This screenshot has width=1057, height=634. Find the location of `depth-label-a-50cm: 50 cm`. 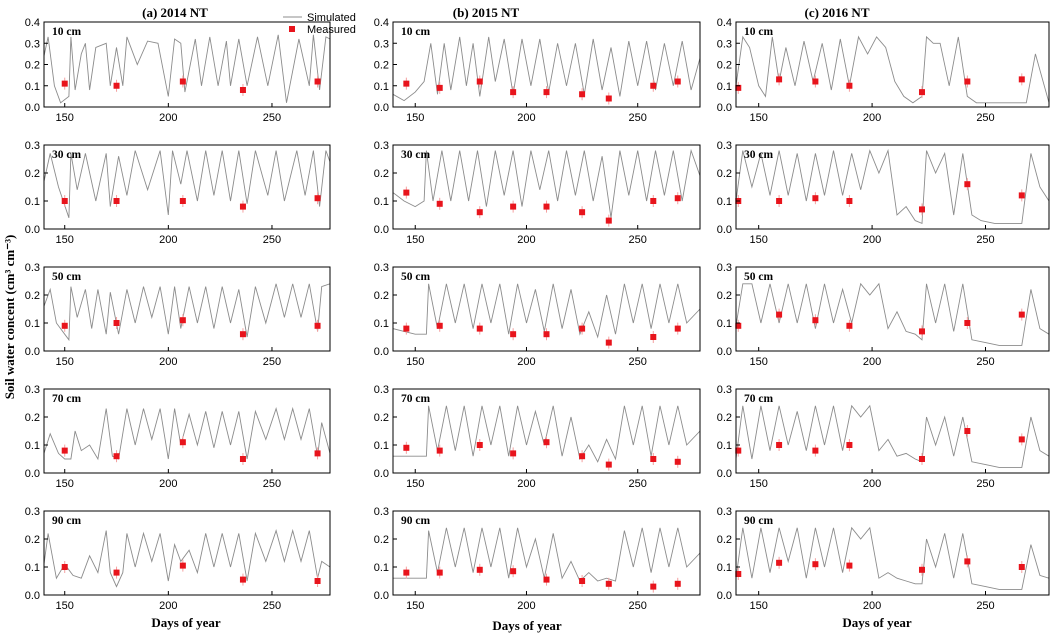

depth-label-a-50cm: 50 cm is located at coordinates (66, 277).